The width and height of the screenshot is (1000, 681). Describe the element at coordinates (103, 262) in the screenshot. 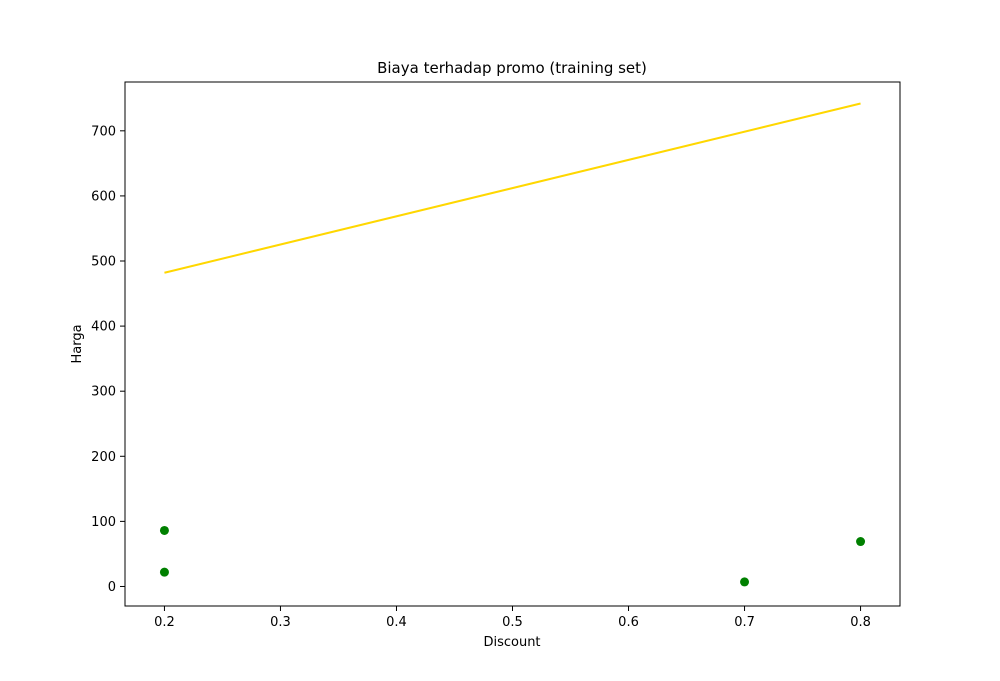

I see `y-tick-label: 500` at that location.